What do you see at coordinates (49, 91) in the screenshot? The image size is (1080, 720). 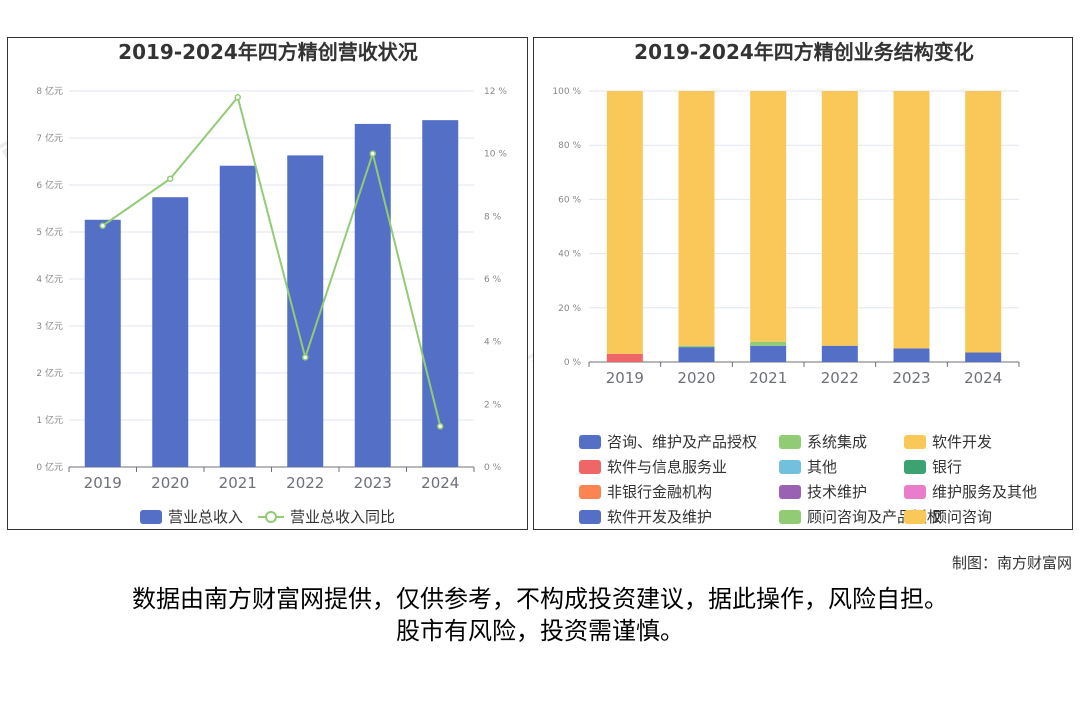 I see `y-tick-label-left: 8 亿元` at bounding box center [49, 91].